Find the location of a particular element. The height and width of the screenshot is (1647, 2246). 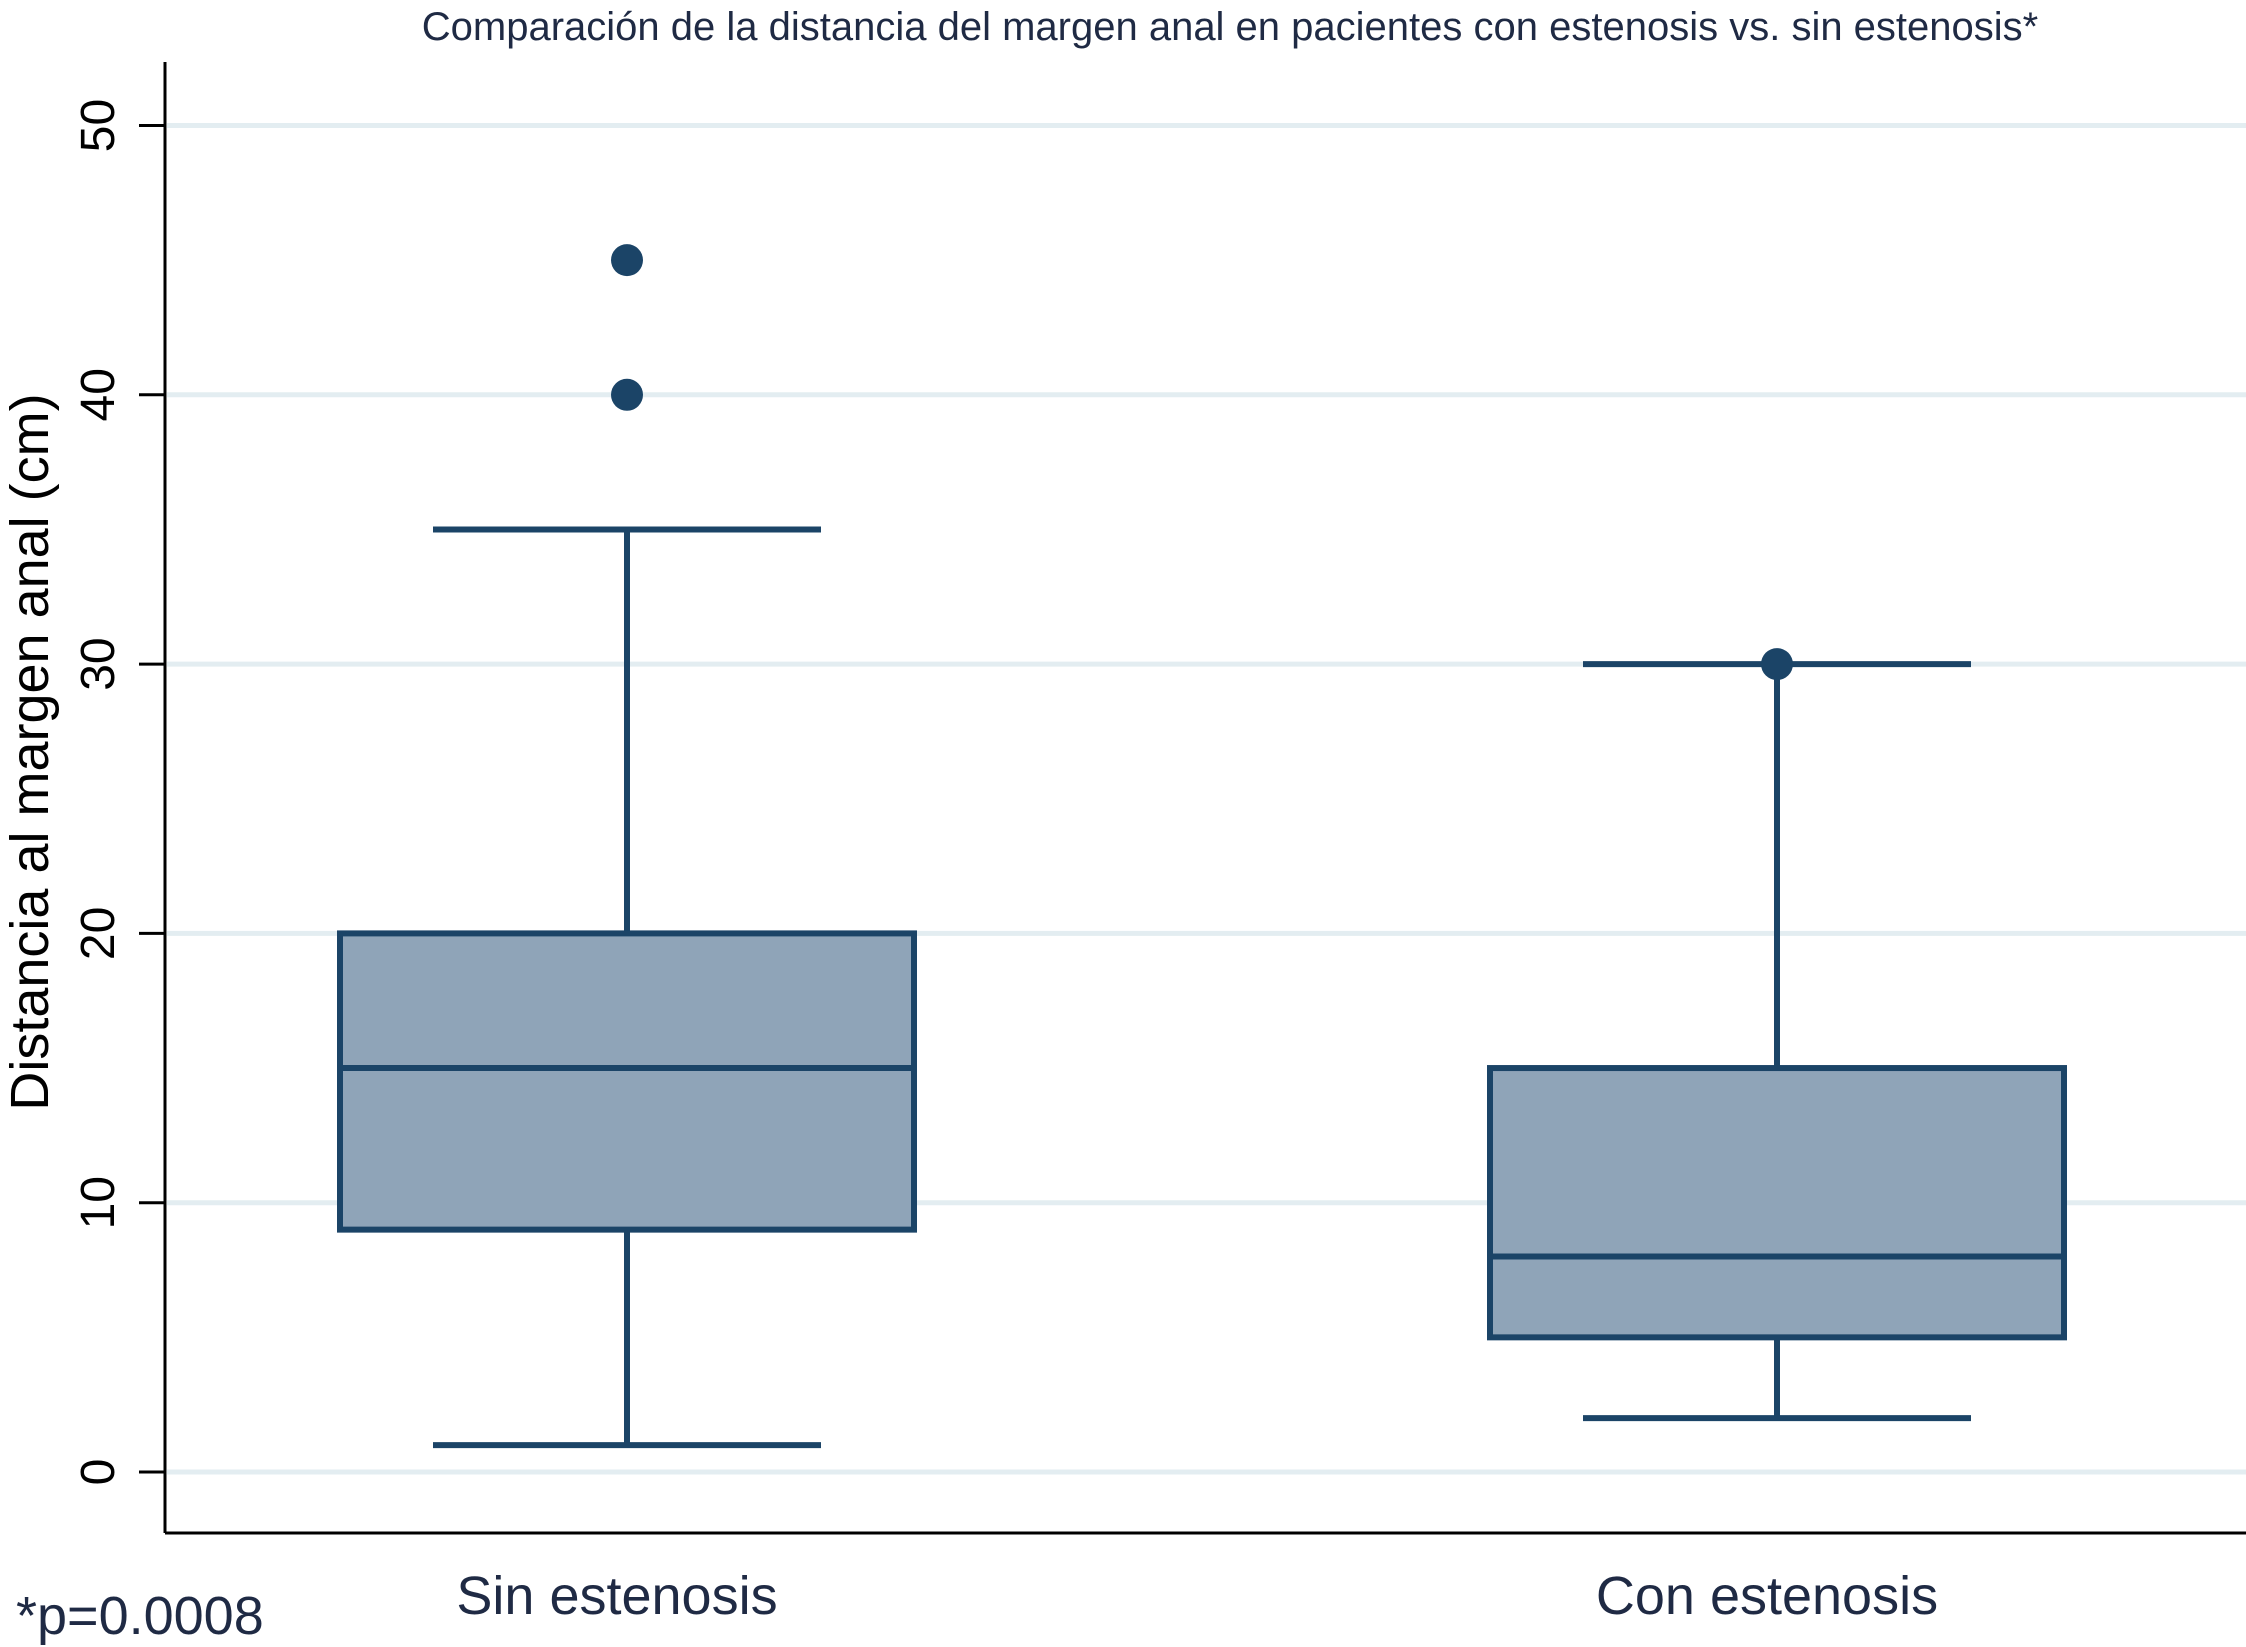

x-tick-labels: Sin estenosis Con estenosis is located at coordinates (1197, 1596).